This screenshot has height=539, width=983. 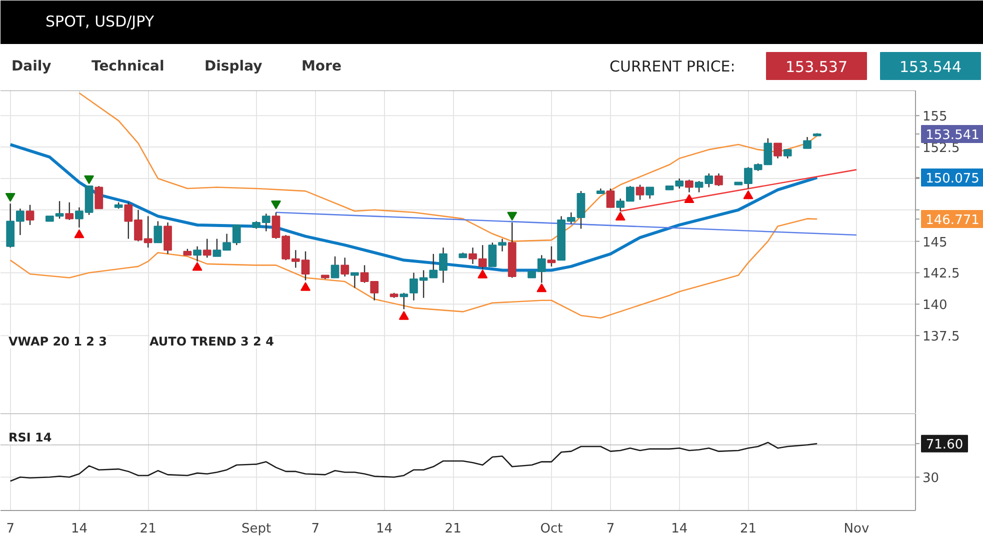 I want to click on y-tick-label: 150.075, so click(x=953, y=179).